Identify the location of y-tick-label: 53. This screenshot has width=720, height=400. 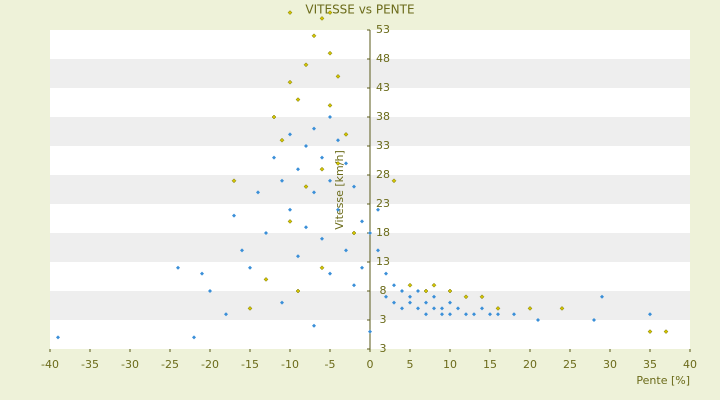
(383, 29).